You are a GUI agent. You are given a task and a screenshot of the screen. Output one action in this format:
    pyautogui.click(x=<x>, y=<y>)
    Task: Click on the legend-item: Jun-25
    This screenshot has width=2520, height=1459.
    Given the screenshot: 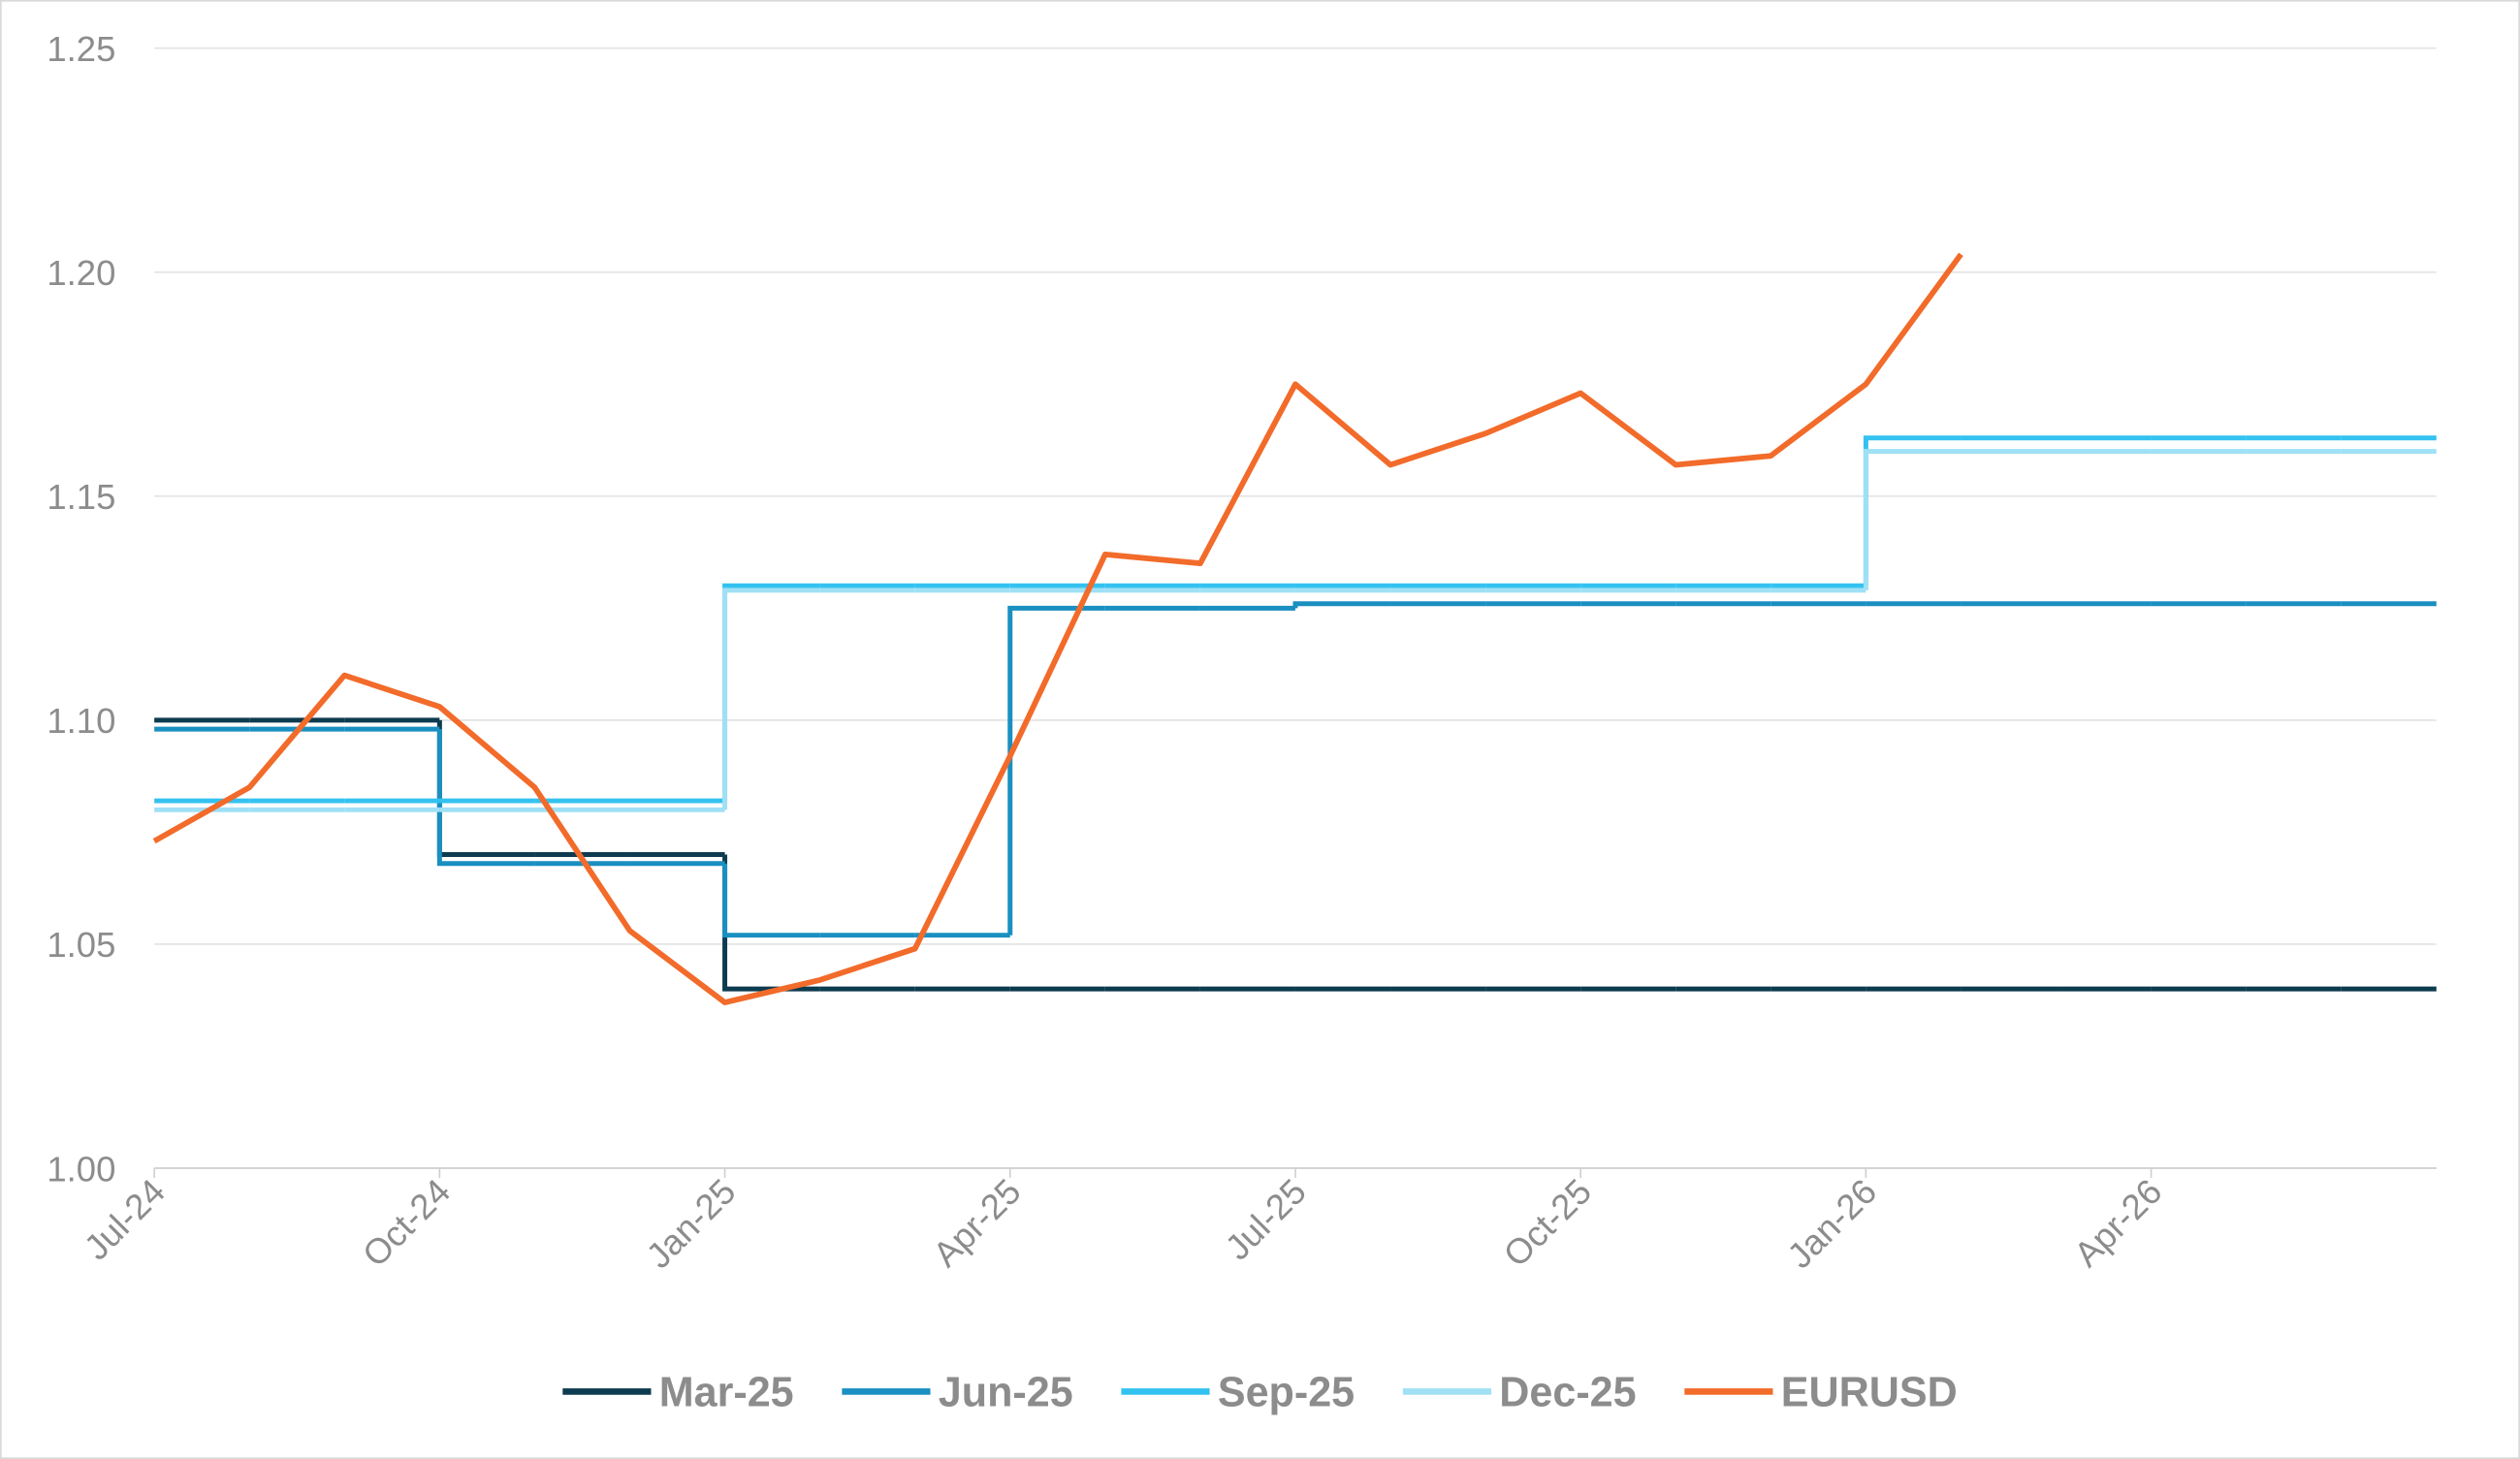 What is the action you would take?
    pyautogui.click(x=958, y=1392)
    